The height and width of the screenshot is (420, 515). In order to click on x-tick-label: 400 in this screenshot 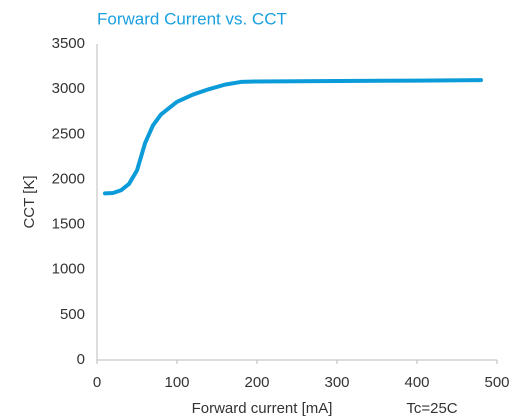, I will do `click(416, 382)`.